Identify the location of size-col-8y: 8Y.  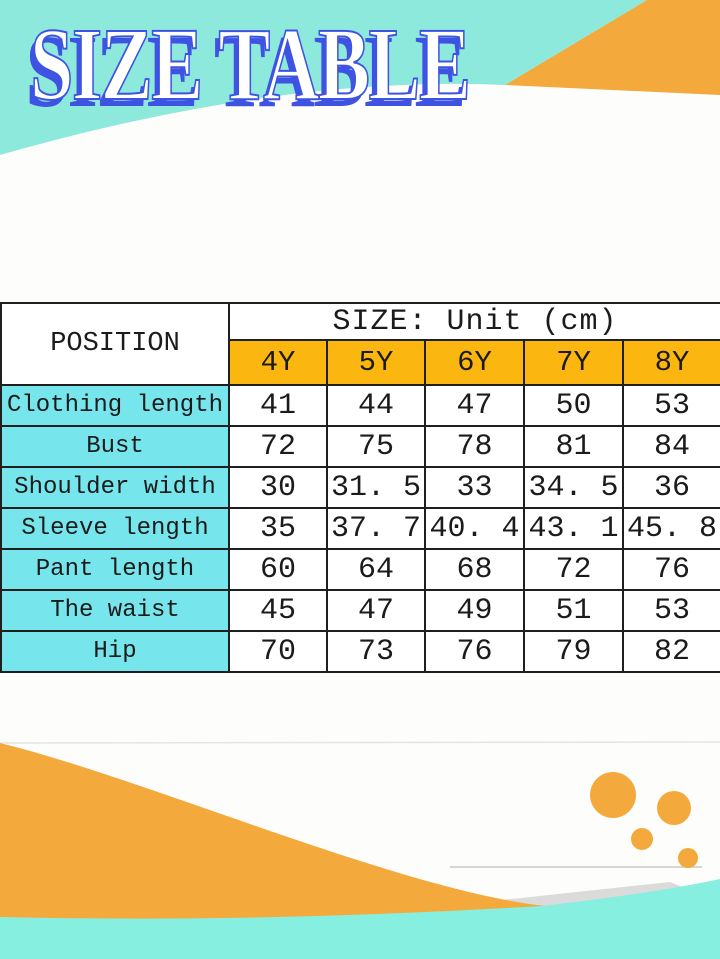
(670, 362).